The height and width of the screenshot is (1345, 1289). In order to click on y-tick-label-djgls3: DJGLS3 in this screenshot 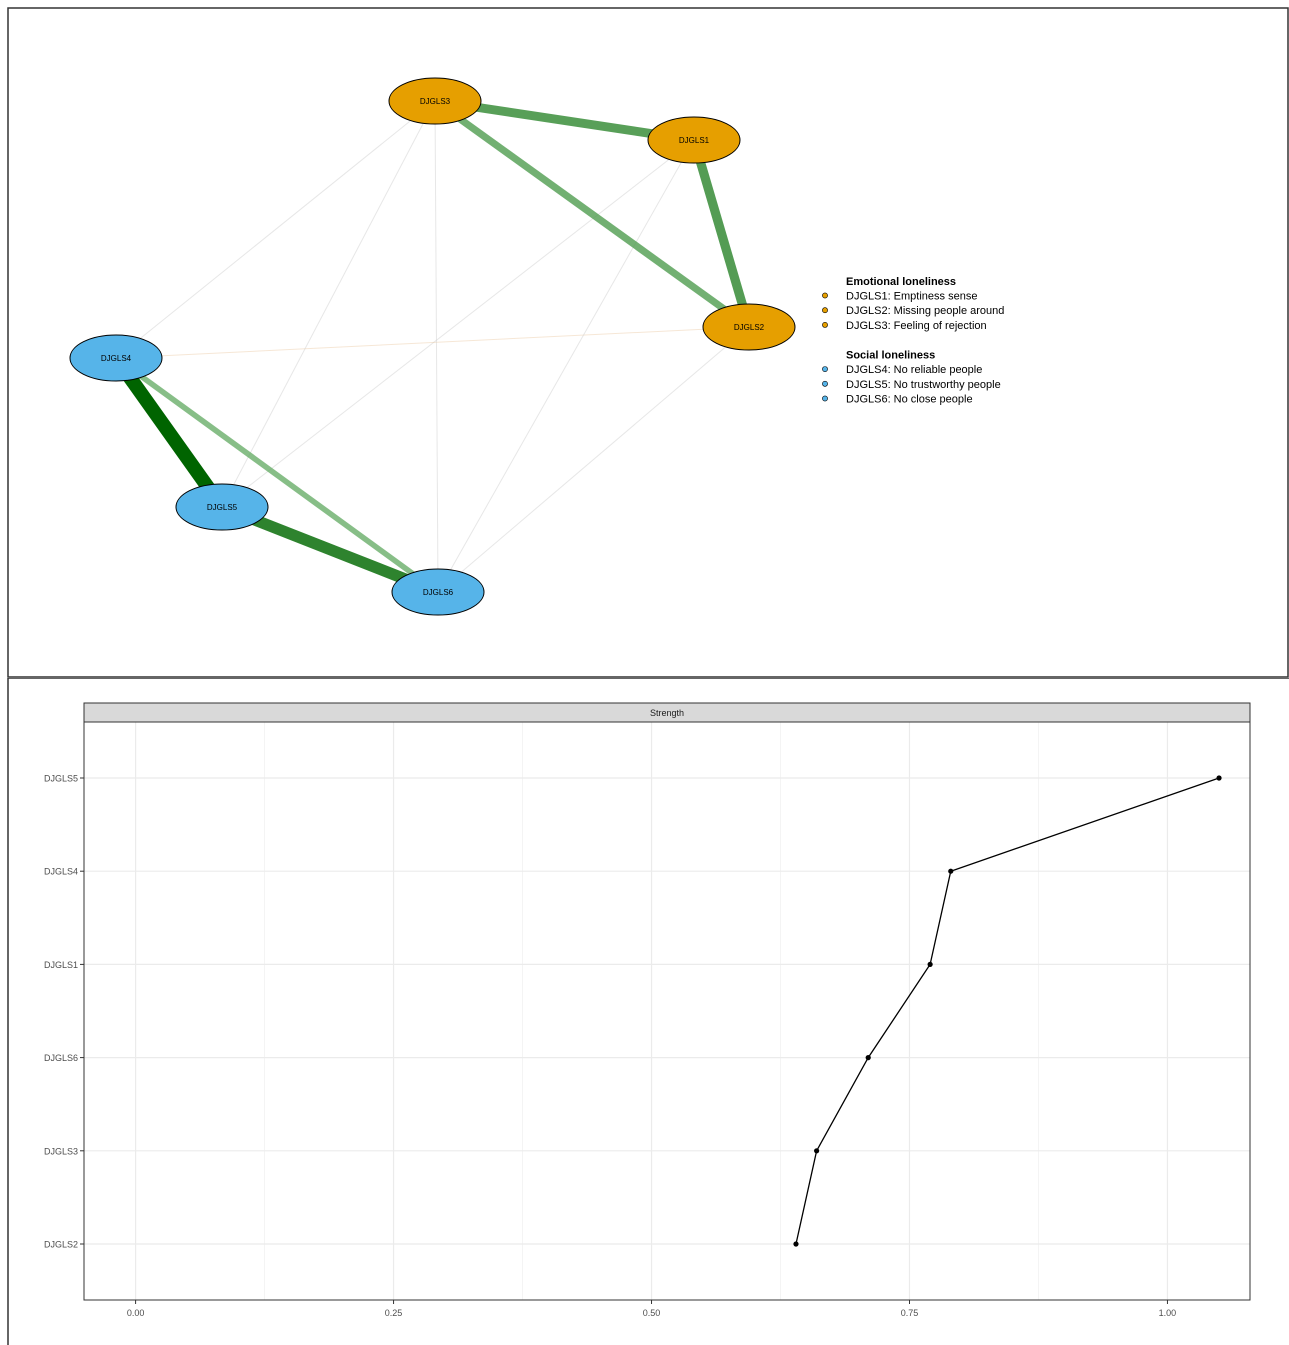, I will do `click(61, 1151)`.